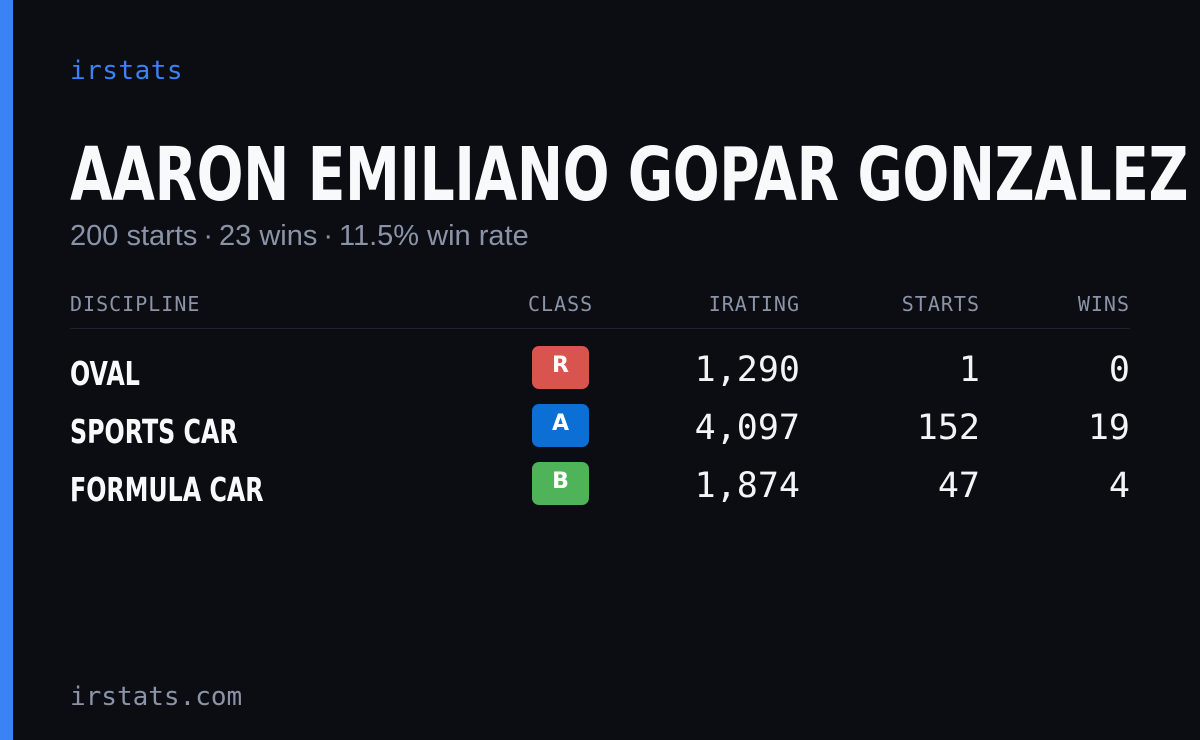  What do you see at coordinates (560, 425) in the screenshot?
I see `class-badge: A` at bounding box center [560, 425].